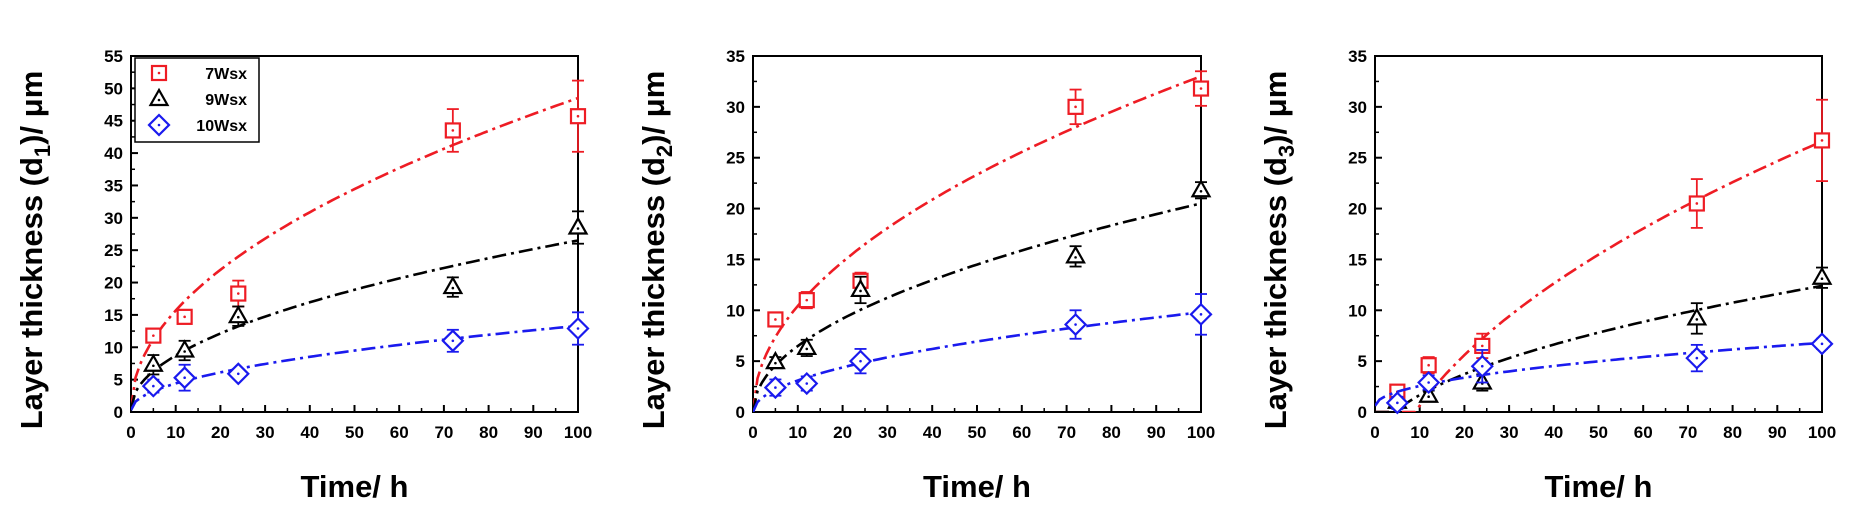  What do you see at coordinates (226, 100) in the screenshot?
I see `legend-label: 9Wsx` at bounding box center [226, 100].